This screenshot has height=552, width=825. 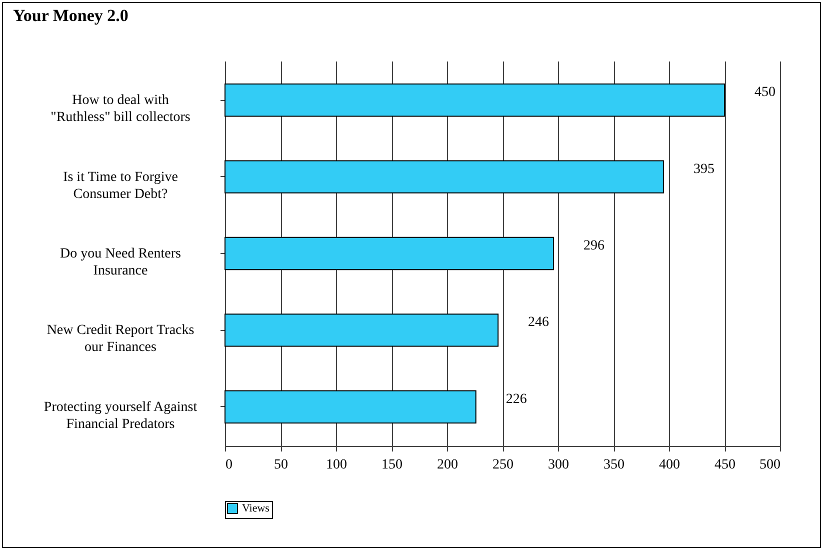 What do you see at coordinates (765, 92) in the screenshot?
I see `data-label: 450` at bounding box center [765, 92].